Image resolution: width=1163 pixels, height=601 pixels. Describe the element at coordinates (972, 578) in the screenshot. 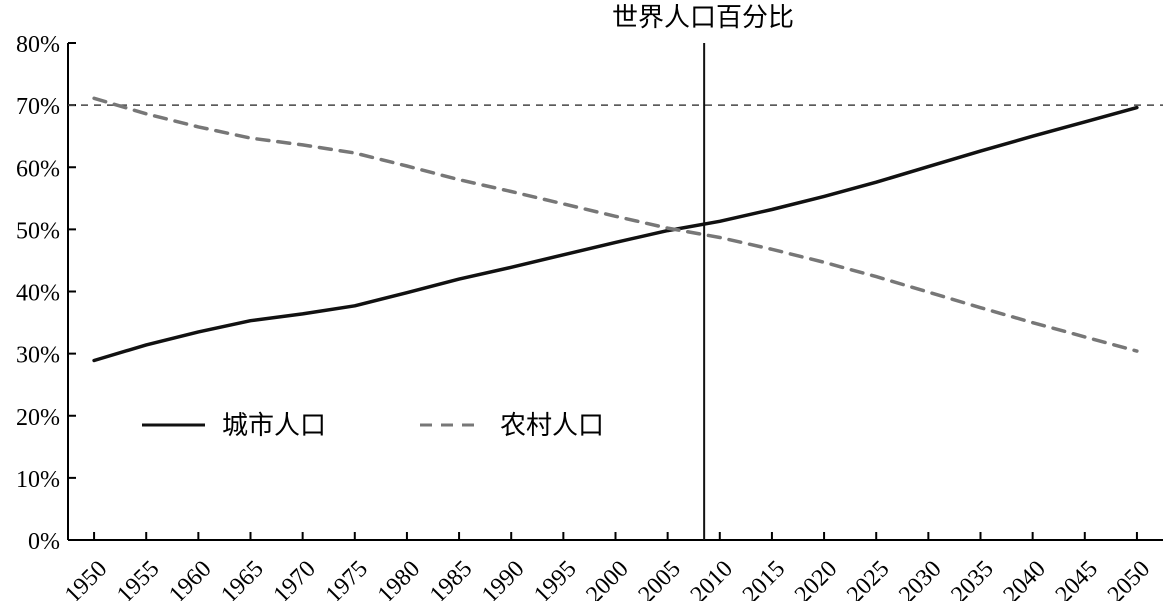

I see `x-tick-label: 2035` at that location.